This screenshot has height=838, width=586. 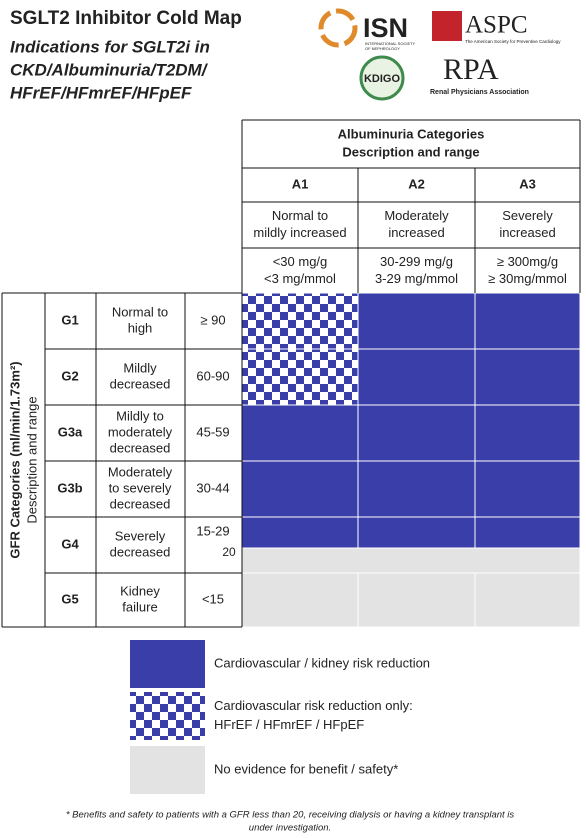 What do you see at coordinates (416, 261) in the screenshot?
I see `column-range: 30-299 mg/g` at bounding box center [416, 261].